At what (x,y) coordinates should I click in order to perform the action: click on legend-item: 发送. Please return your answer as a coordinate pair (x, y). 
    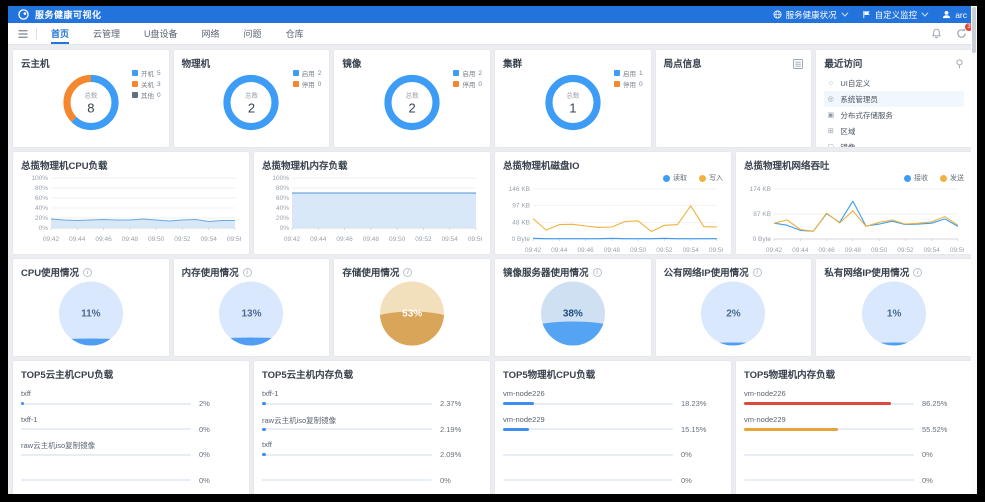
    Looking at the image, I should click on (952, 178).